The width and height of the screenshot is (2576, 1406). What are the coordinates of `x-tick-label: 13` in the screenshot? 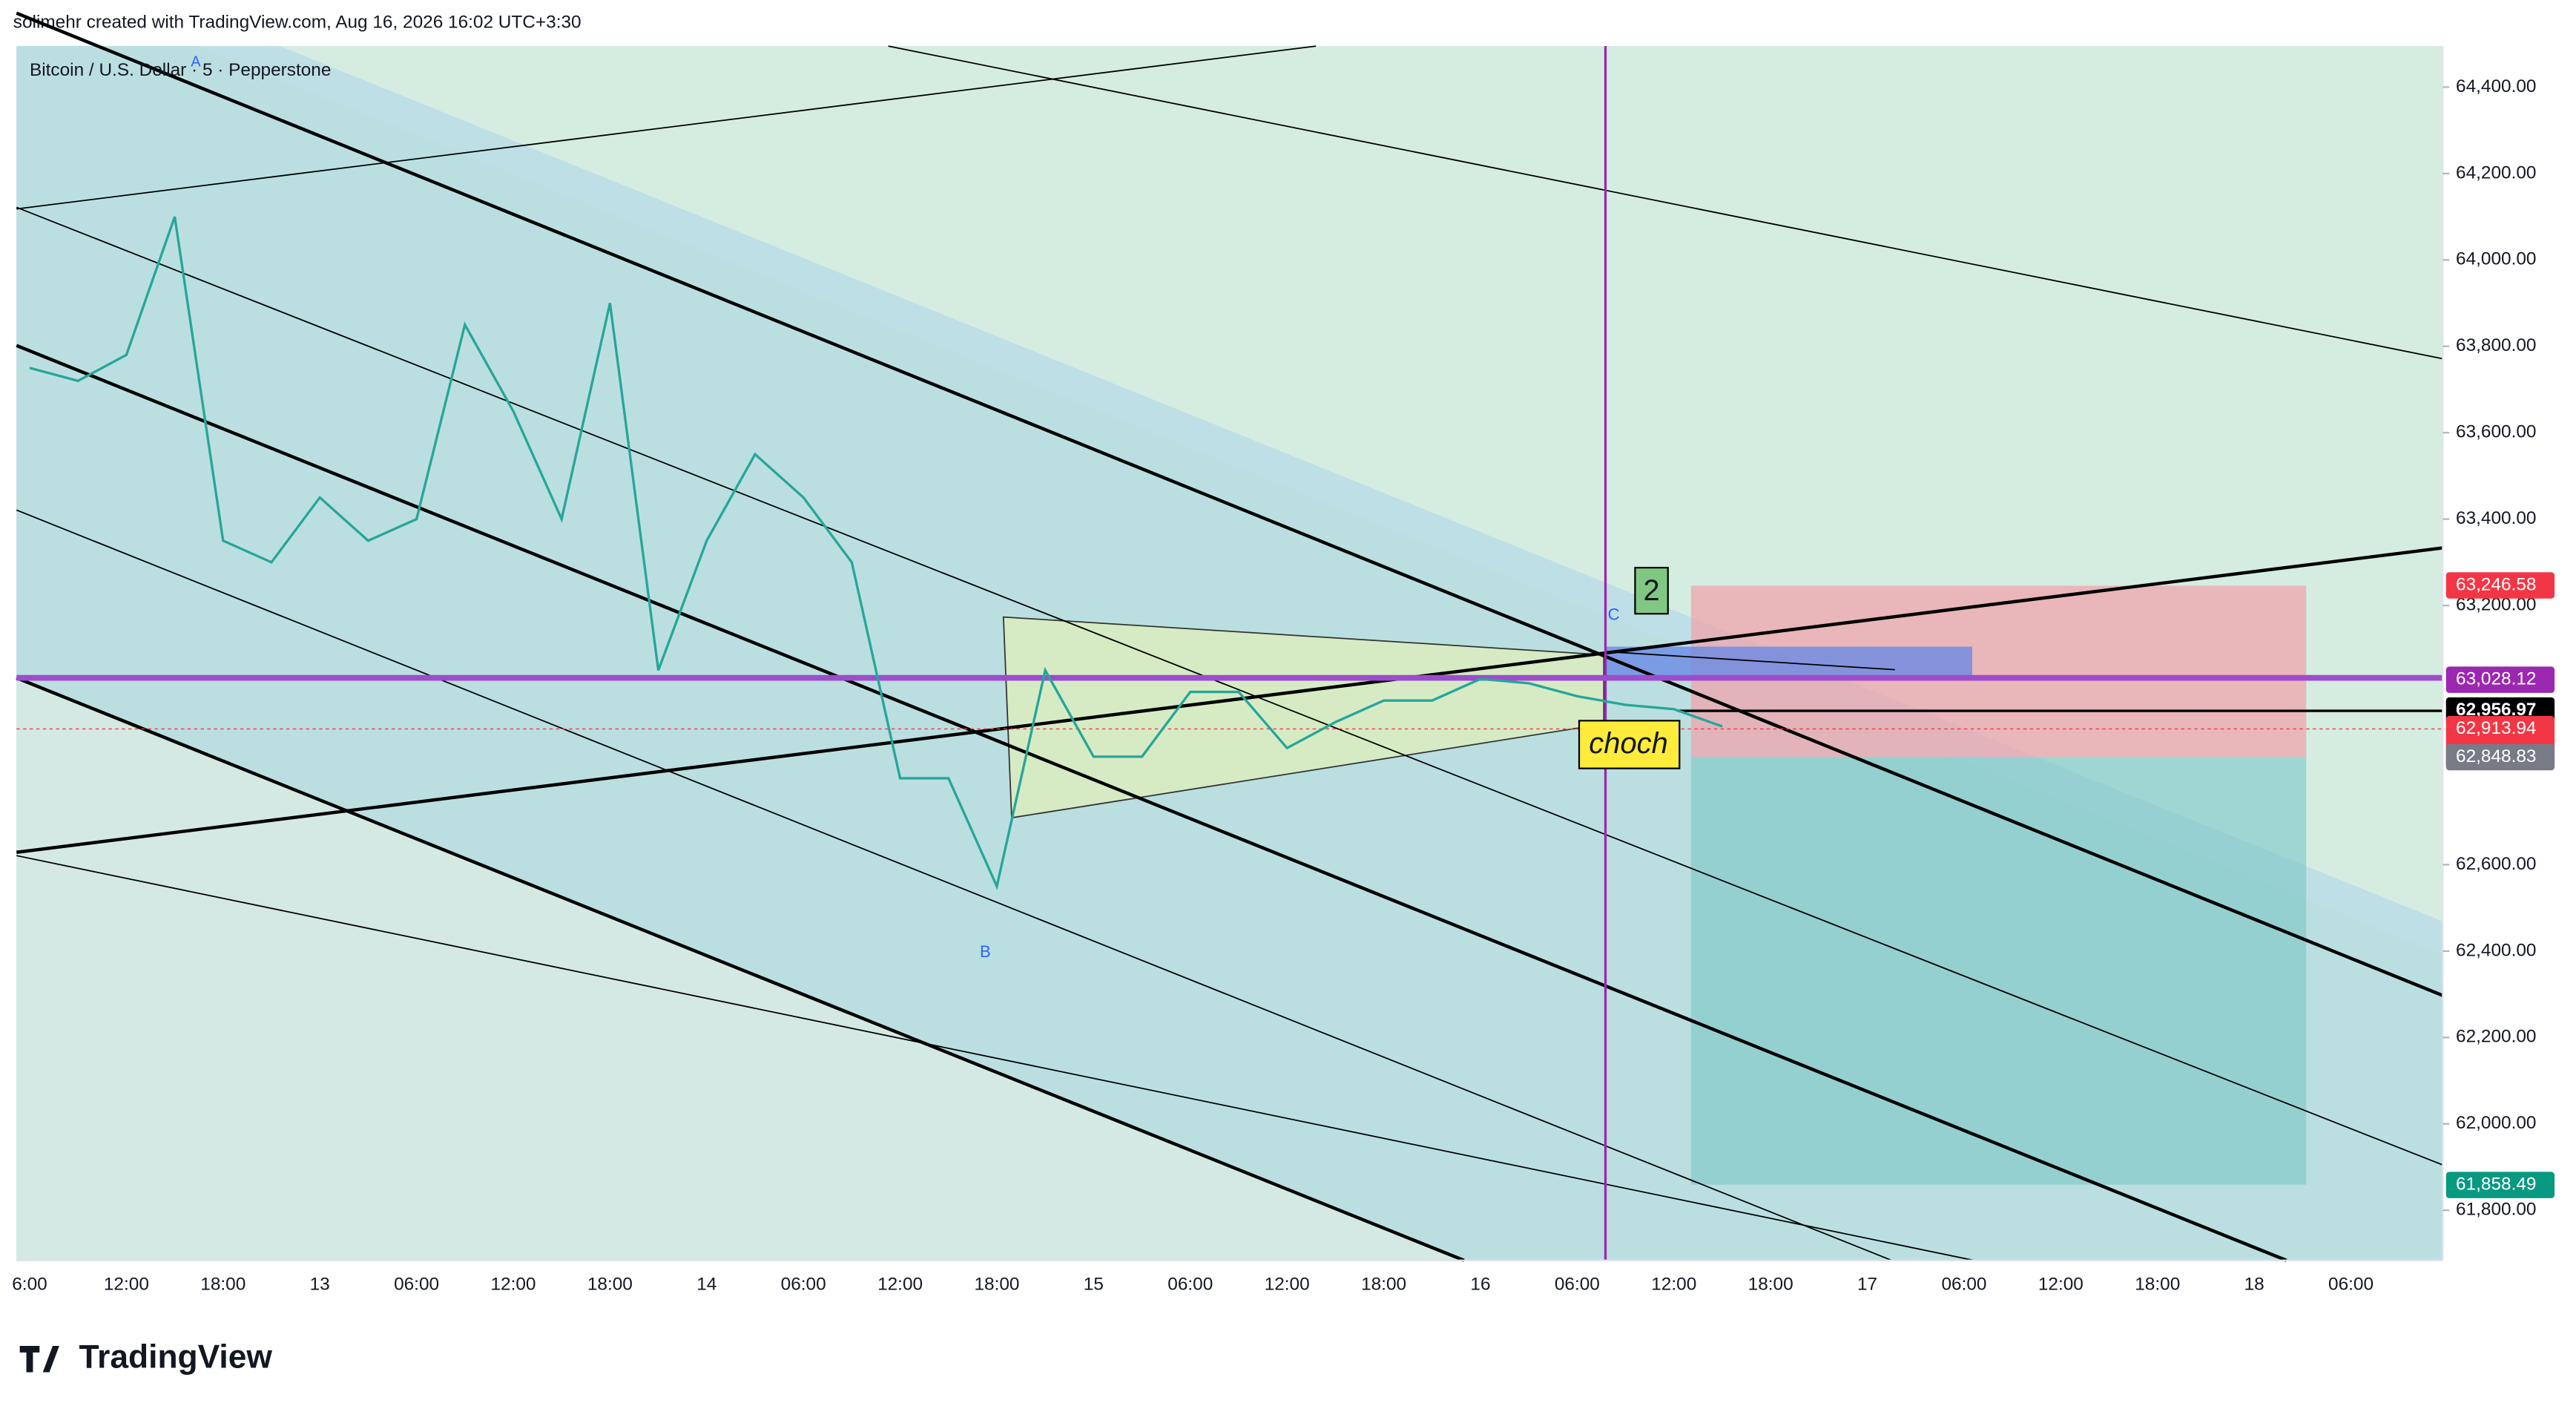 It's located at (320, 1284).